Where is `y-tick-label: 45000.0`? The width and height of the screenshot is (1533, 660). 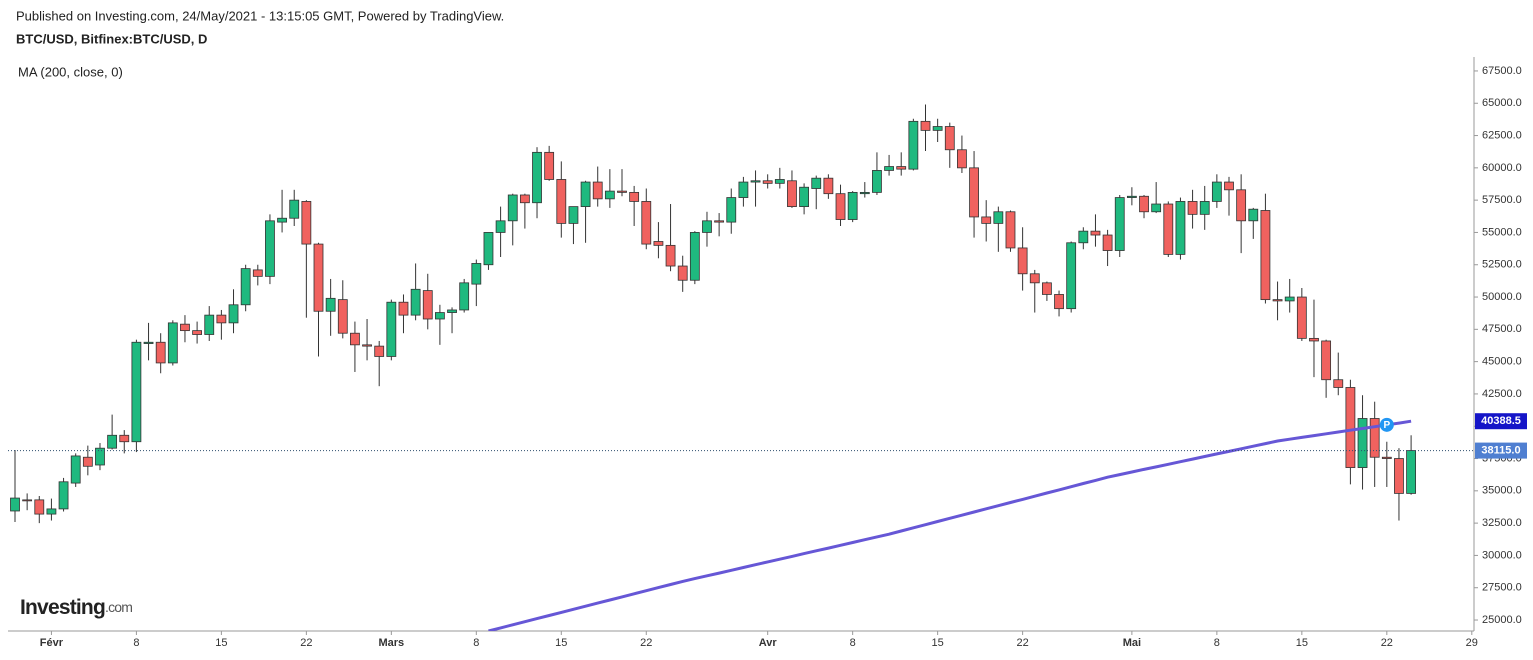 y-tick-label: 45000.0 is located at coordinates (1502, 362).